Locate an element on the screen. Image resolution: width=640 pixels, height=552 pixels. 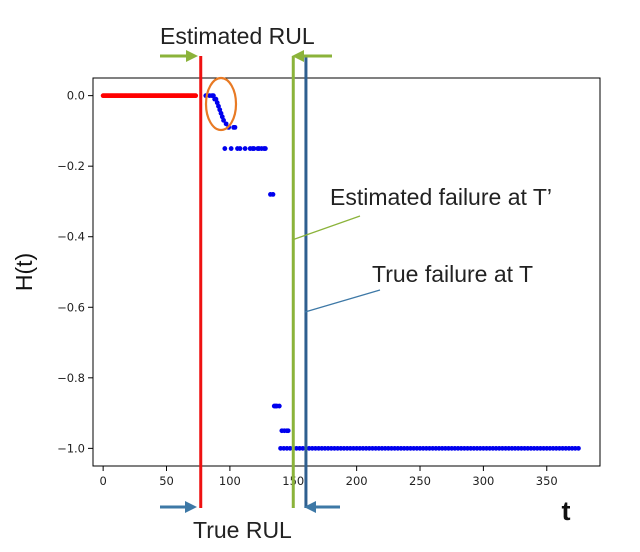
true-rul-left-arrow is located at coordinates (178, 507).